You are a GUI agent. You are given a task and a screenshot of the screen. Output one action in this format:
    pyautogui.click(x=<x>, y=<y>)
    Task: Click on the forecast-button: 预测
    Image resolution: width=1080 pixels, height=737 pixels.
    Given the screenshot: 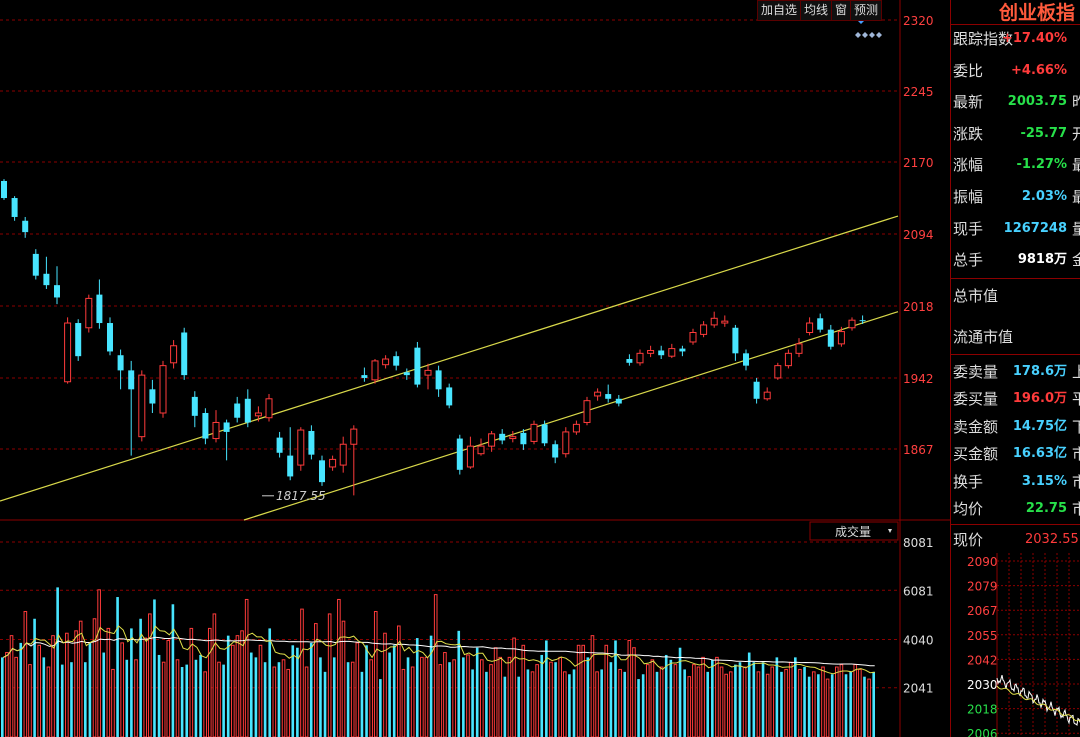 What is the action you would take?
    pyautogui.click(x=866, y=10)
    